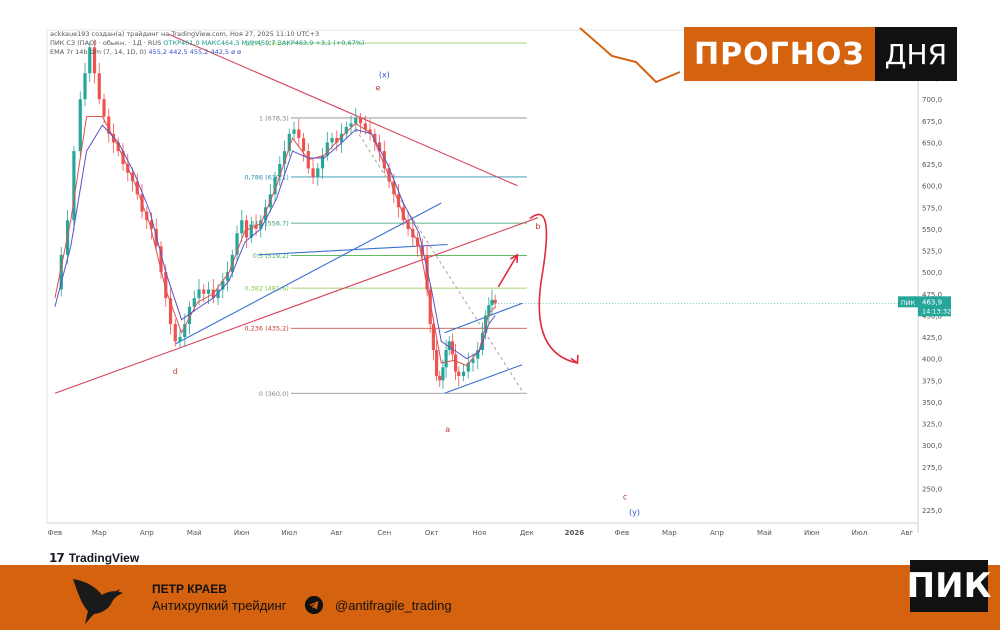 The width and height of the screenshot is (1000, 630). I want to click on wave-label: (x), so click(384, 75).